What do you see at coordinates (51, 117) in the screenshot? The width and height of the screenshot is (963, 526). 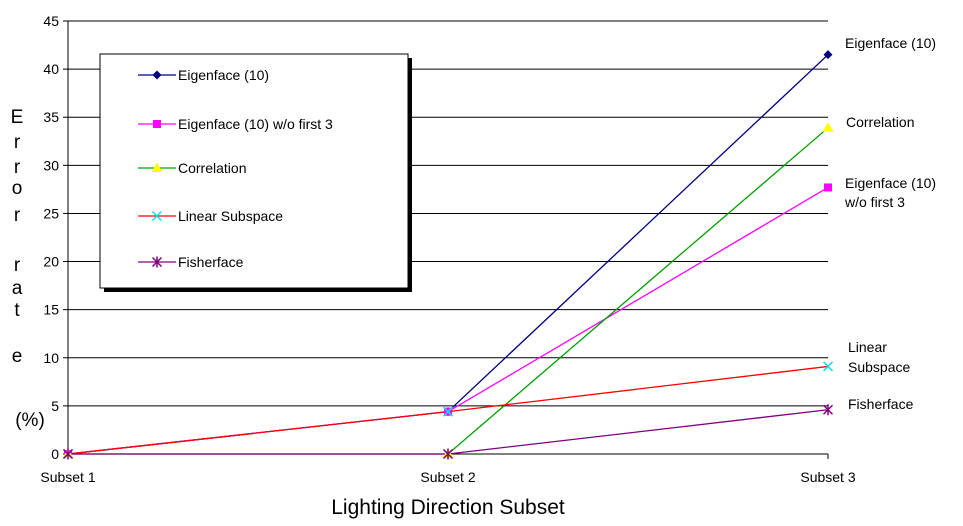 I see `y-tick-label: 35` at bounding box center [51, 117].